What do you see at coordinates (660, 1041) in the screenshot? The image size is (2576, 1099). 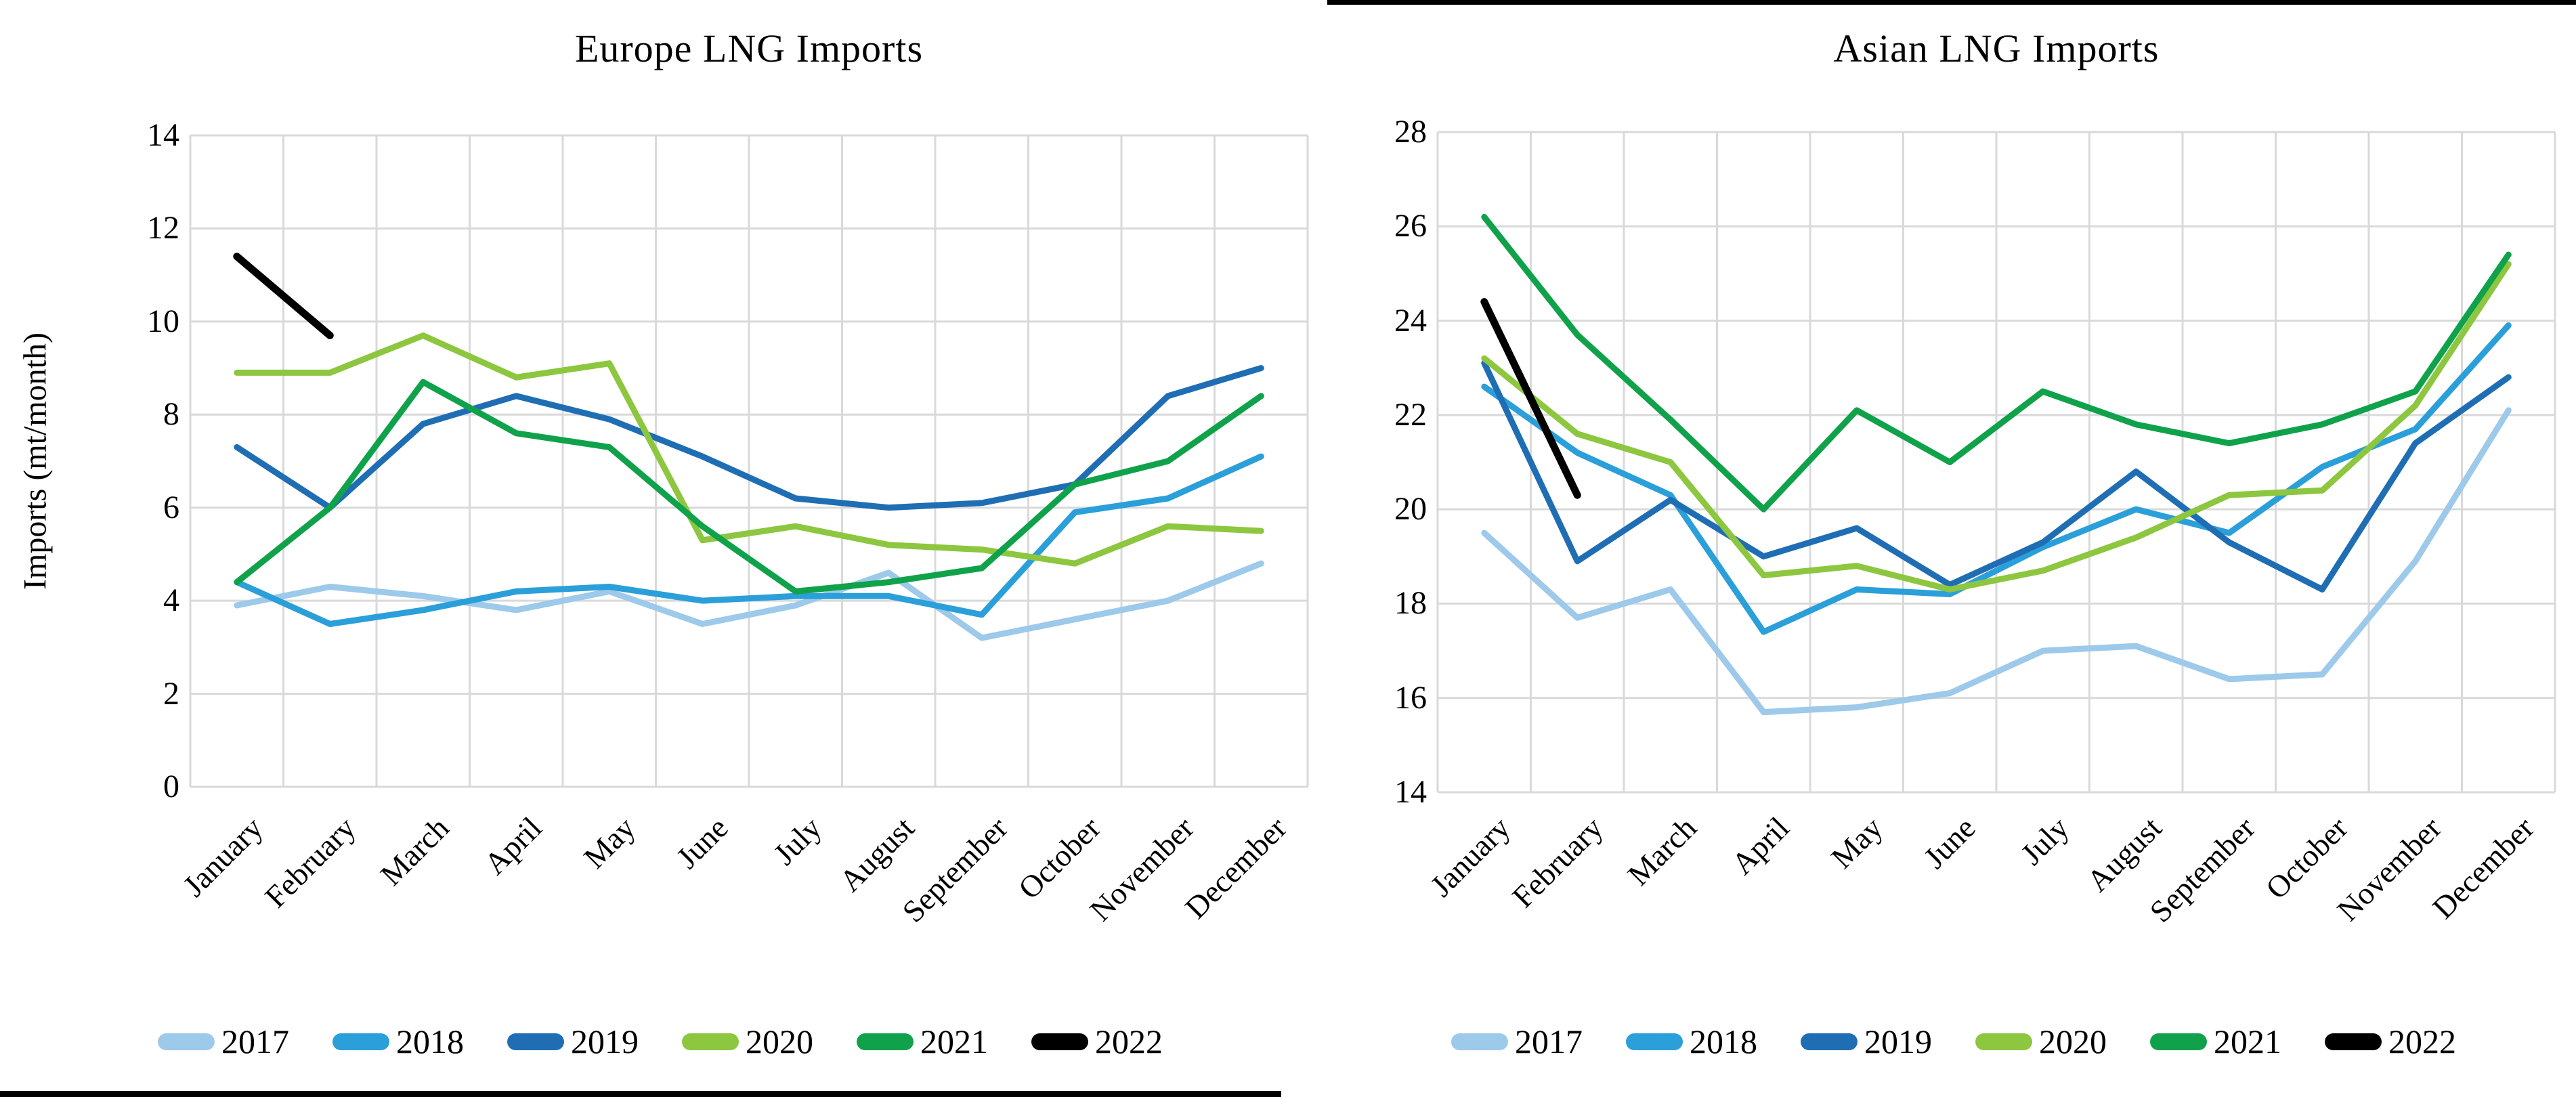 I see `legend-europe: 2017 2018 2019 2020 2021 2022` at bounding box center [660, 1041].